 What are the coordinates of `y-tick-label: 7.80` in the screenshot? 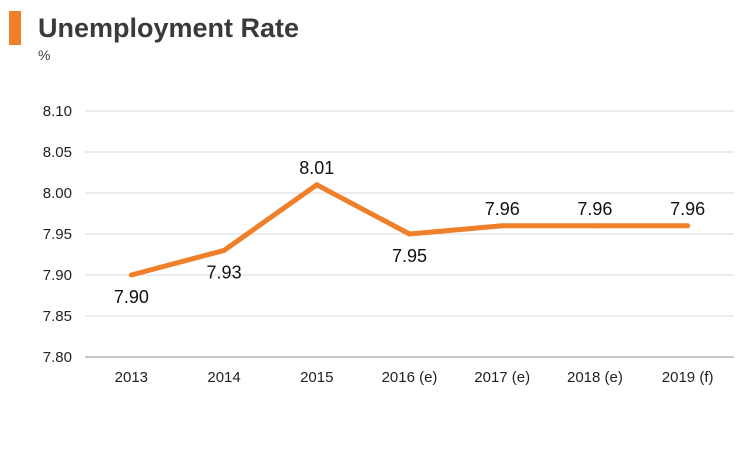 It's located at (57, 357).